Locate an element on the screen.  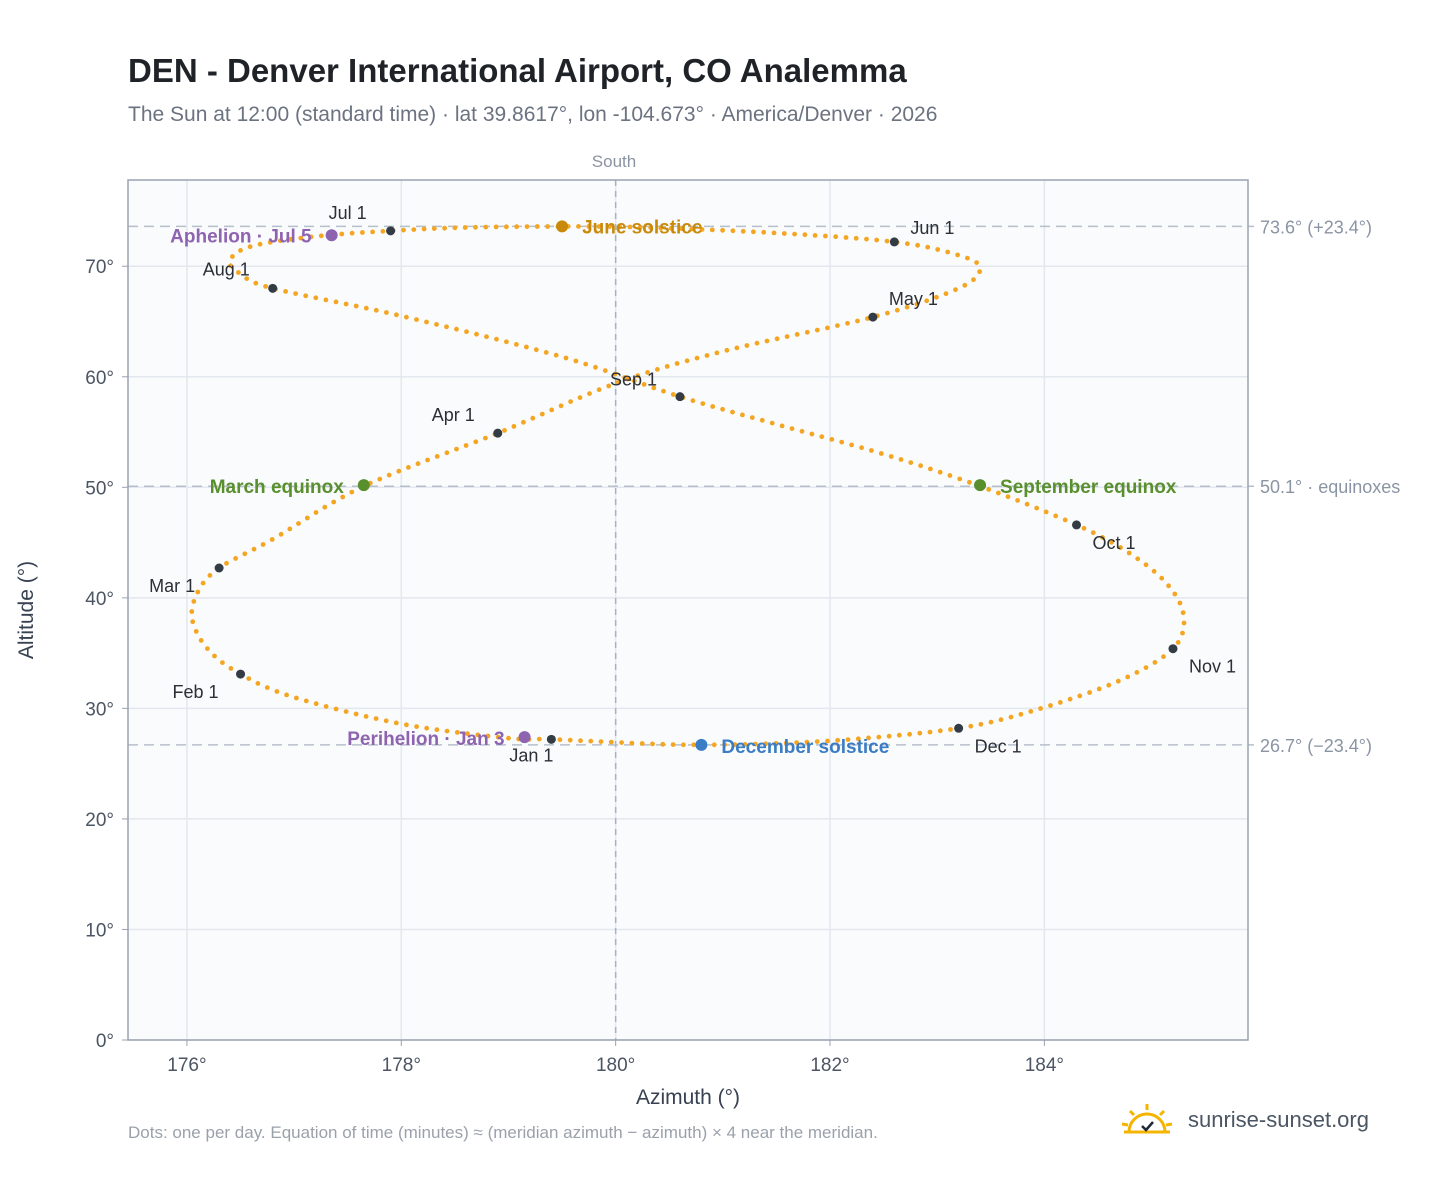
brand-logo: sunrise-sunset.org is located at coordinates (1244, 1120).